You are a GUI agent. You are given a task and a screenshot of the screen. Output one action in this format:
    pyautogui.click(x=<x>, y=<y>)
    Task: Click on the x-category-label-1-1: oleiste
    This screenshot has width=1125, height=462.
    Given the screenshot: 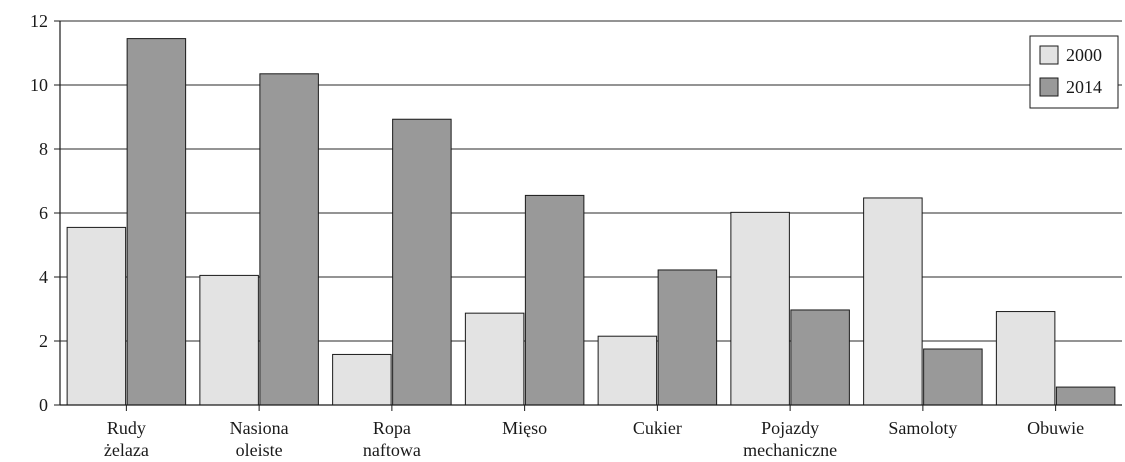 What is the action you would take?
    pyautogui.click(x=259, y=450)
    